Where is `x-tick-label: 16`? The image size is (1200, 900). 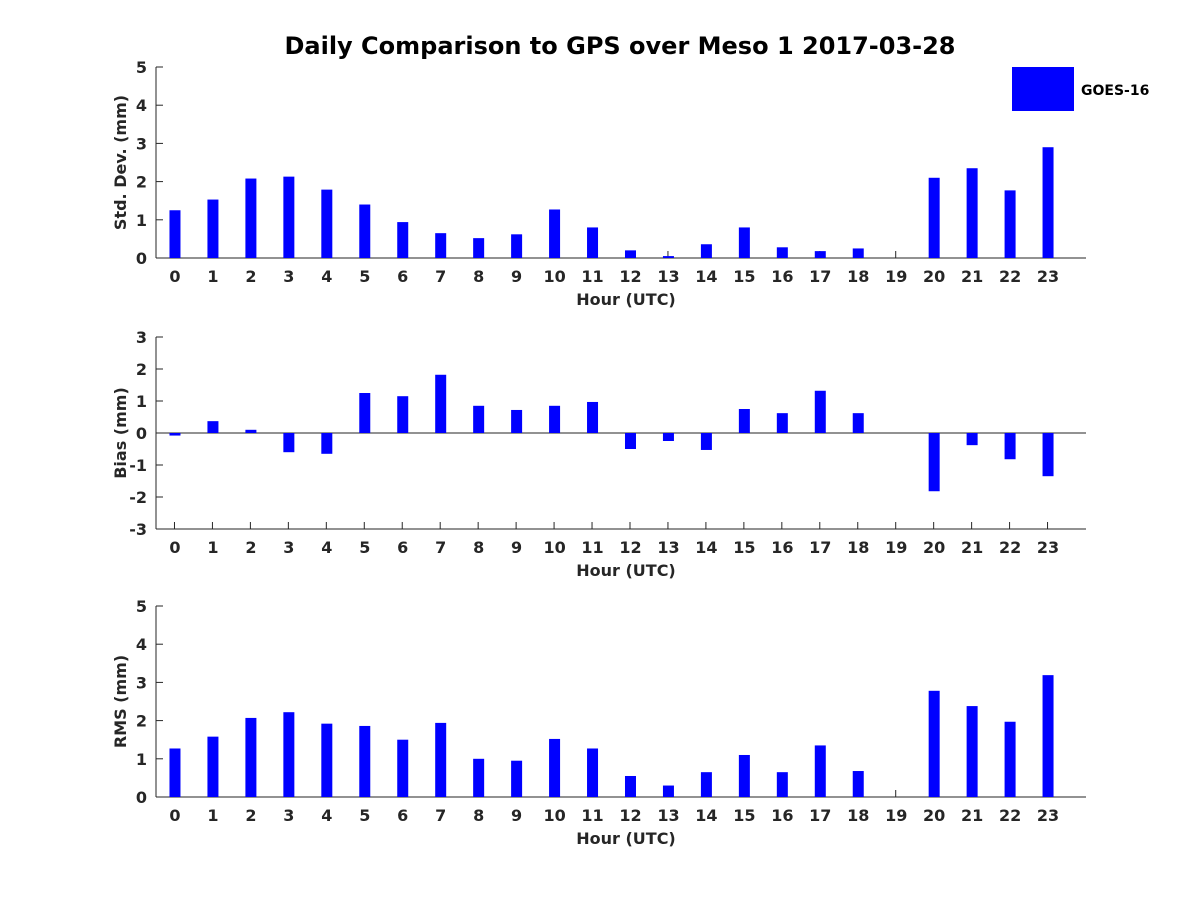
x-tick-label: 16 is located at coordinates (782, 276).